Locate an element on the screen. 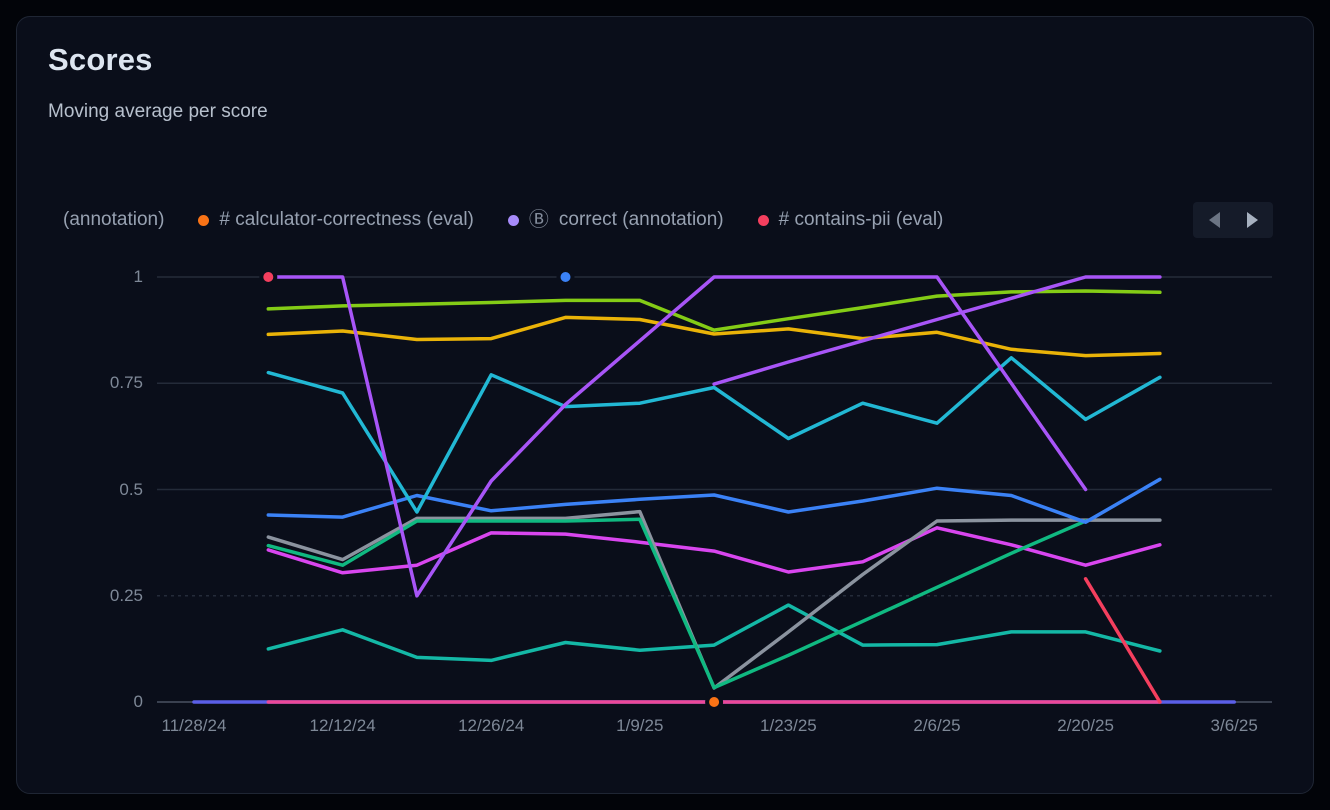 The width and height of the screenshot is (1330, 810). series-line-series-lime is located at coordinates (714, 310).